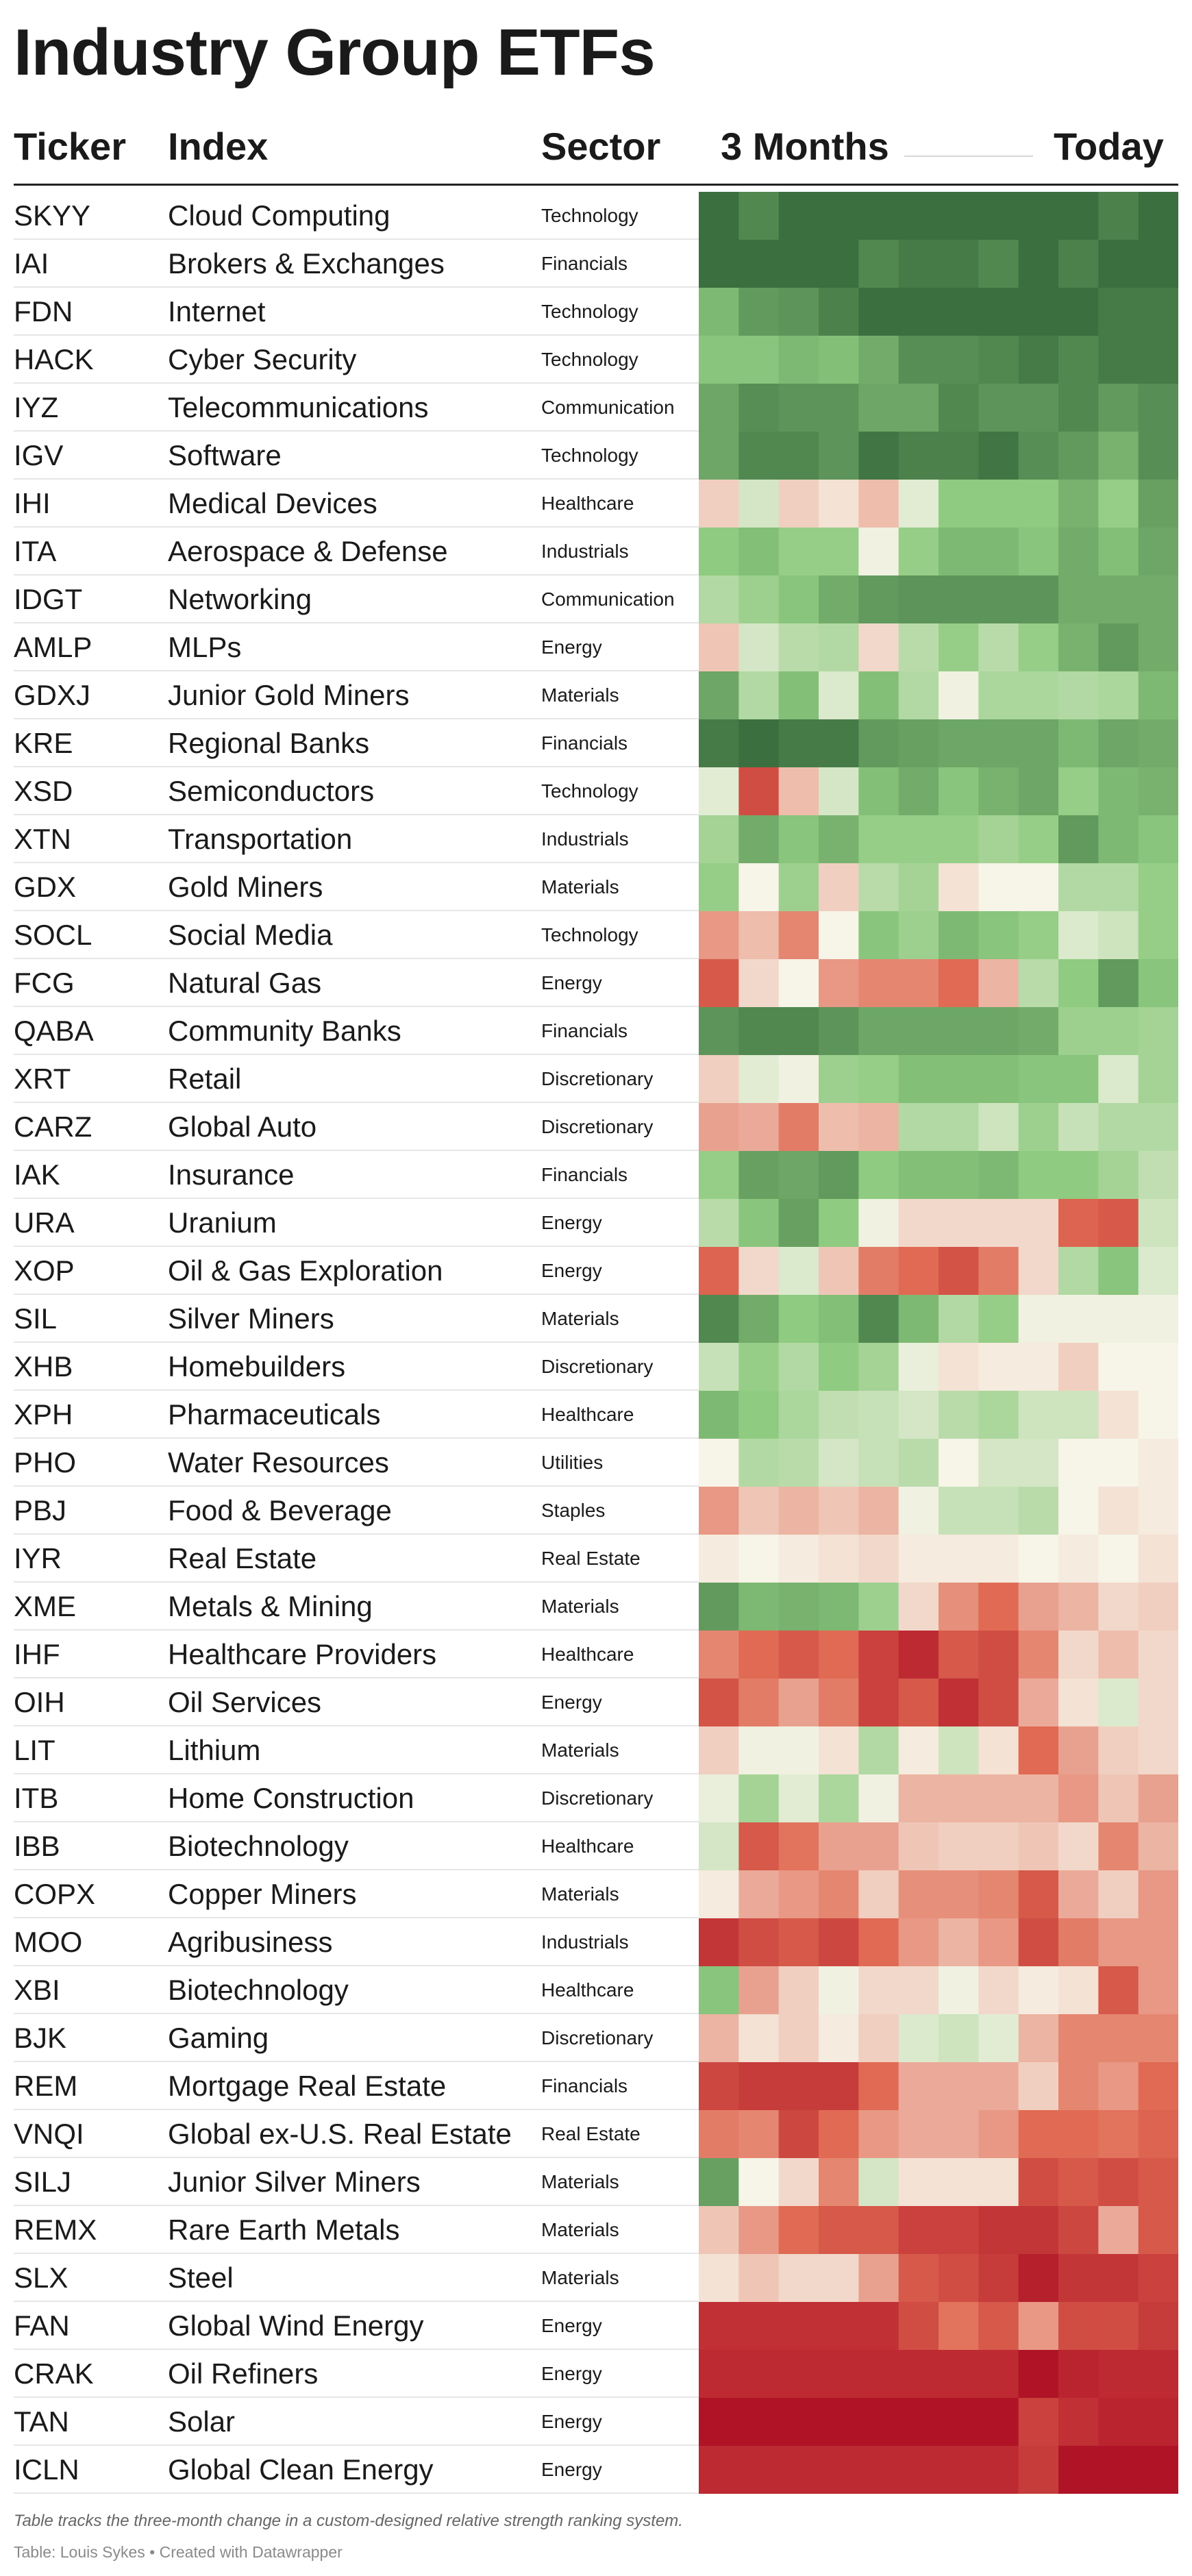 Image resolution: width=1192 pixels, height=2576 pixels. Describe the element at coordinates (37, 1654) in the screenshot. I see `ticker-cell: IHF` at that location.